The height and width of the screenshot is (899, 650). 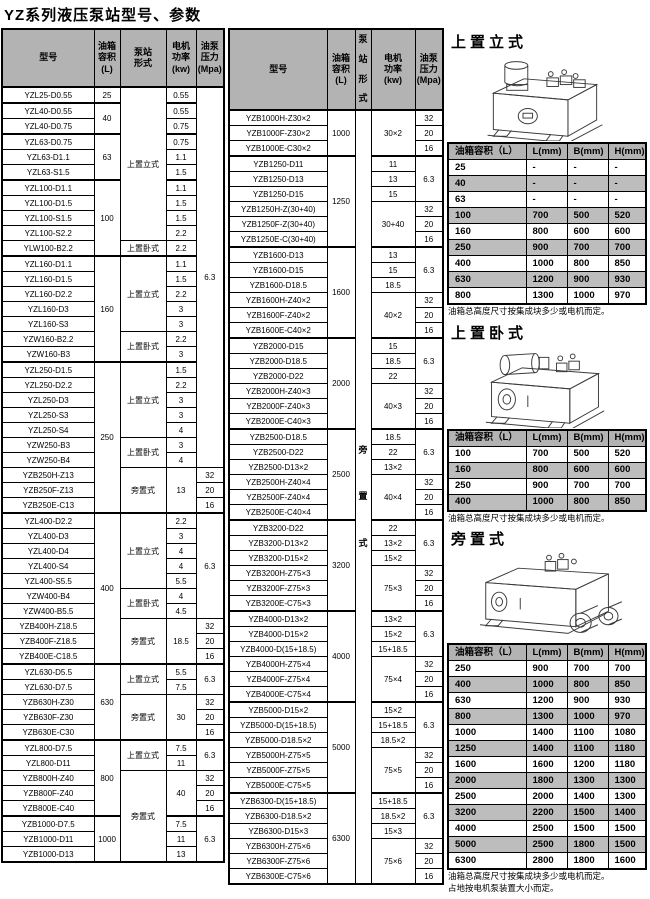 What do you see at coordinates (336, 656) in the screenshot?
I see `table-row: YZB4000-D13×2 4000 13×2 6.3` at bounding box center [336, 656].